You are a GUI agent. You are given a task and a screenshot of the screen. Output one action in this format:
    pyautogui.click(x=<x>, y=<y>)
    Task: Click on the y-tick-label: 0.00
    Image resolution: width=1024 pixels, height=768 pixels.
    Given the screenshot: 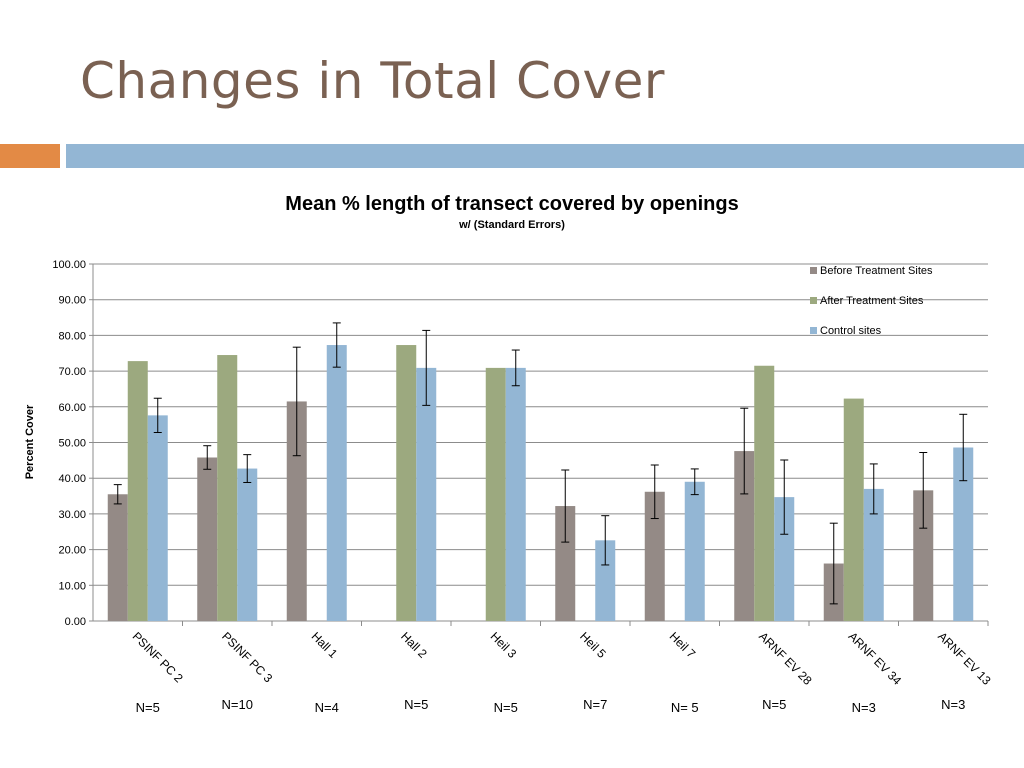 What is the action you would take?
    pyautogui.click(x=75, y=622)
    